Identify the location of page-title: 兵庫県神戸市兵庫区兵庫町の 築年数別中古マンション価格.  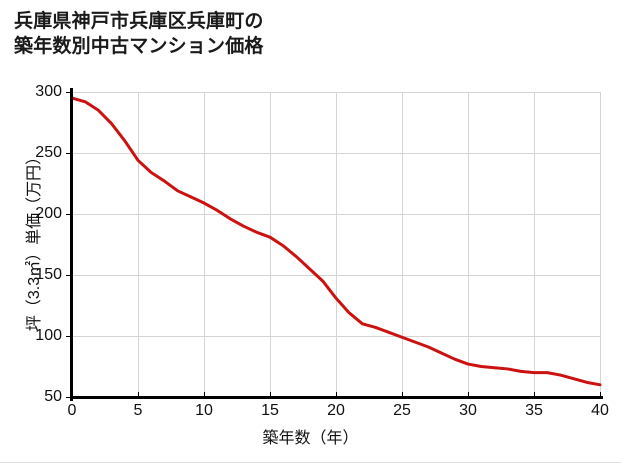
(294, 34).